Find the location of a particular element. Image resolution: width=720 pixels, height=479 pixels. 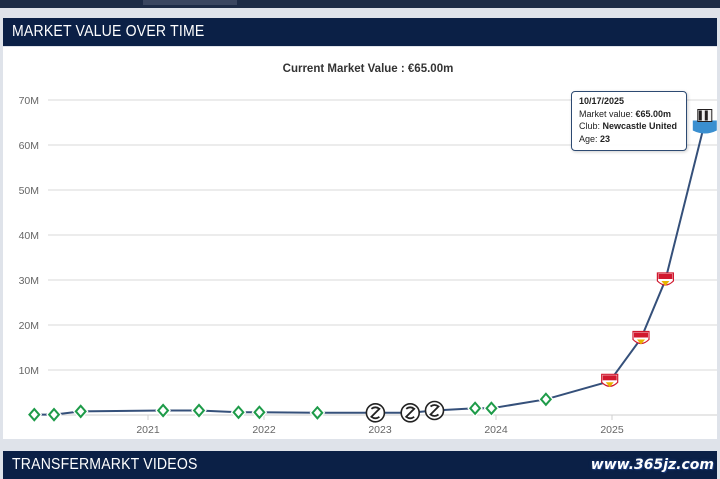

videos-section-title: TRANSFERMARKT VIDEOS is located at coordinates (105, 464).